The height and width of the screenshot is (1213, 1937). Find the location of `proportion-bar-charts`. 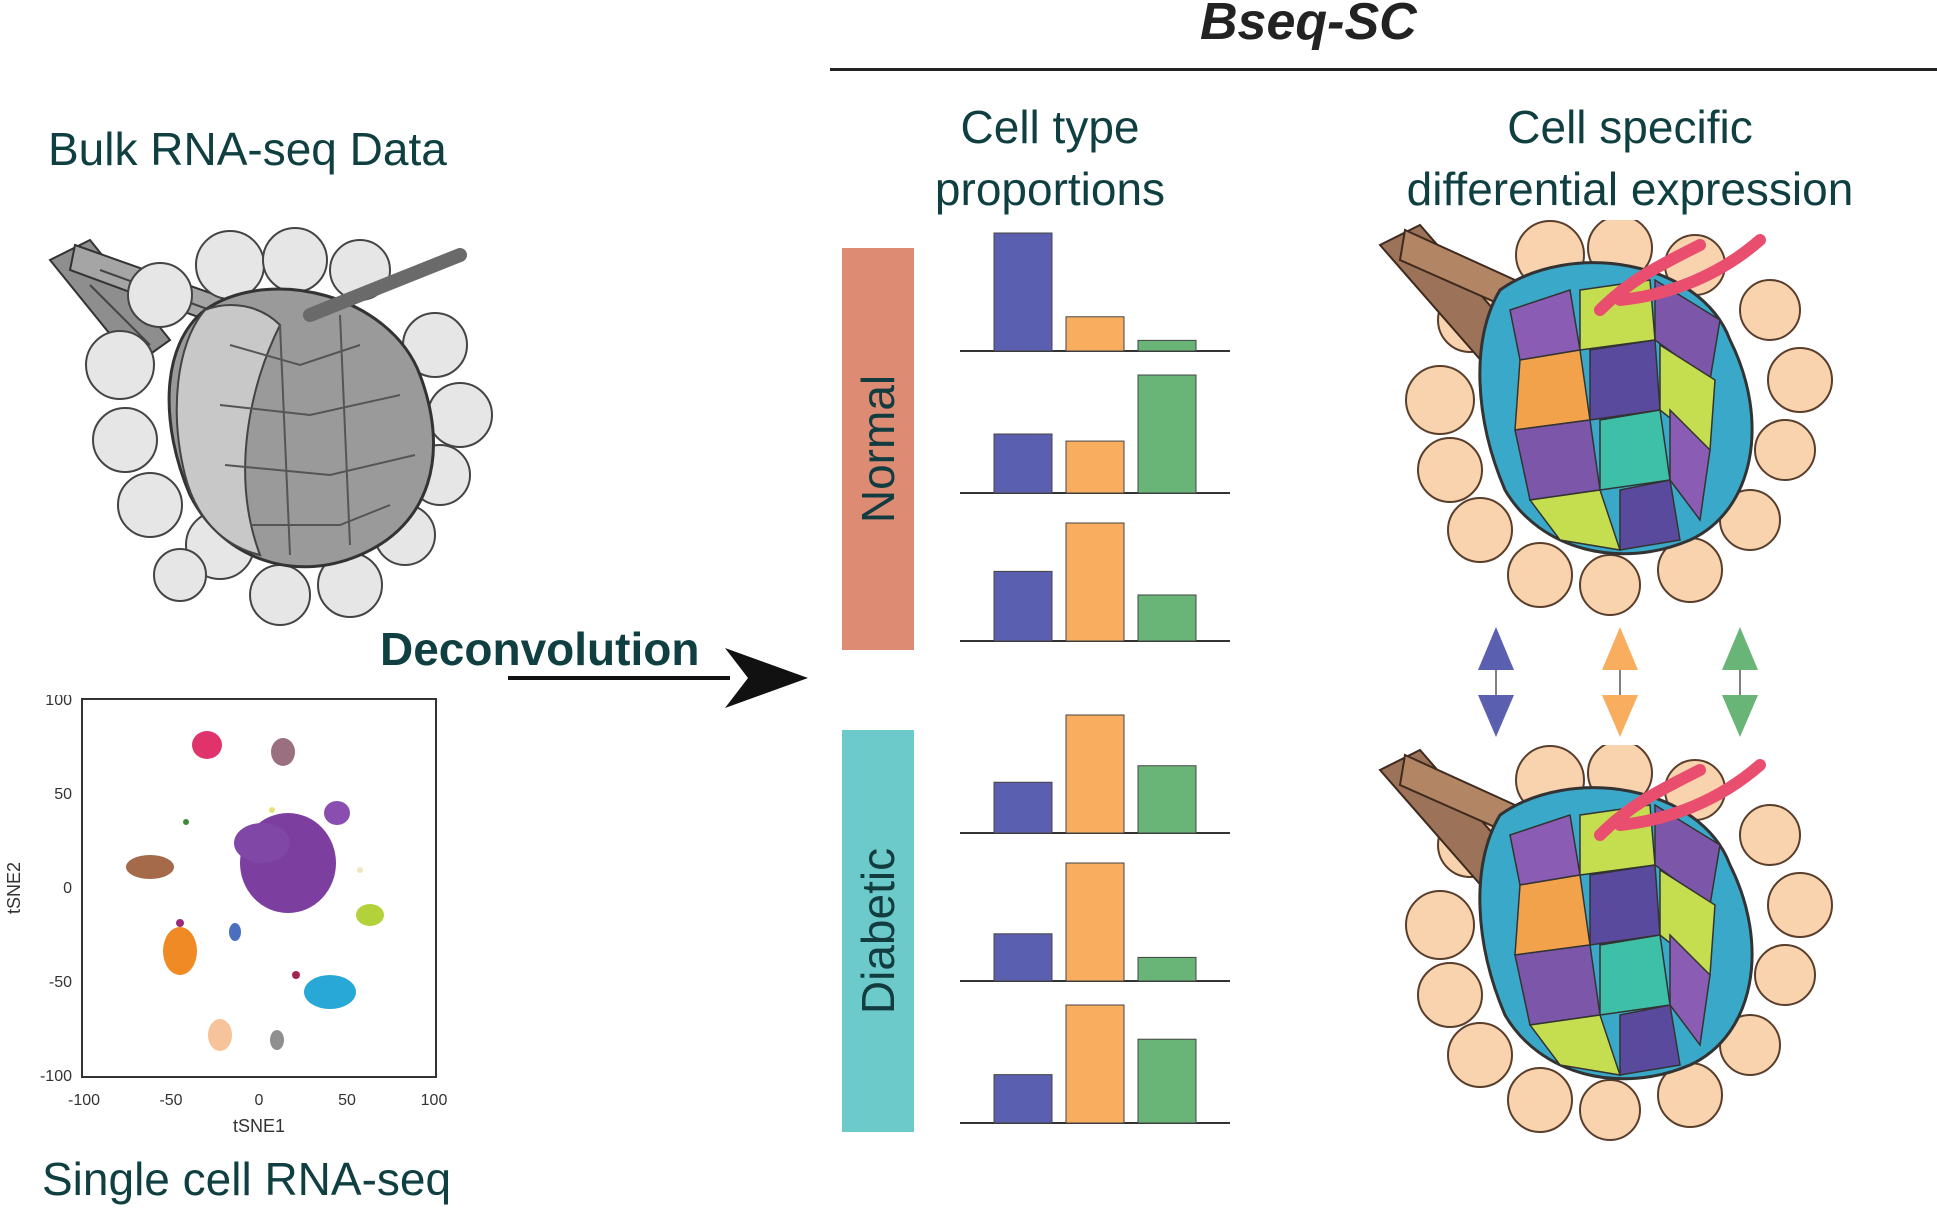

proportion-bar-charts is located at coordinates (1095, 678).